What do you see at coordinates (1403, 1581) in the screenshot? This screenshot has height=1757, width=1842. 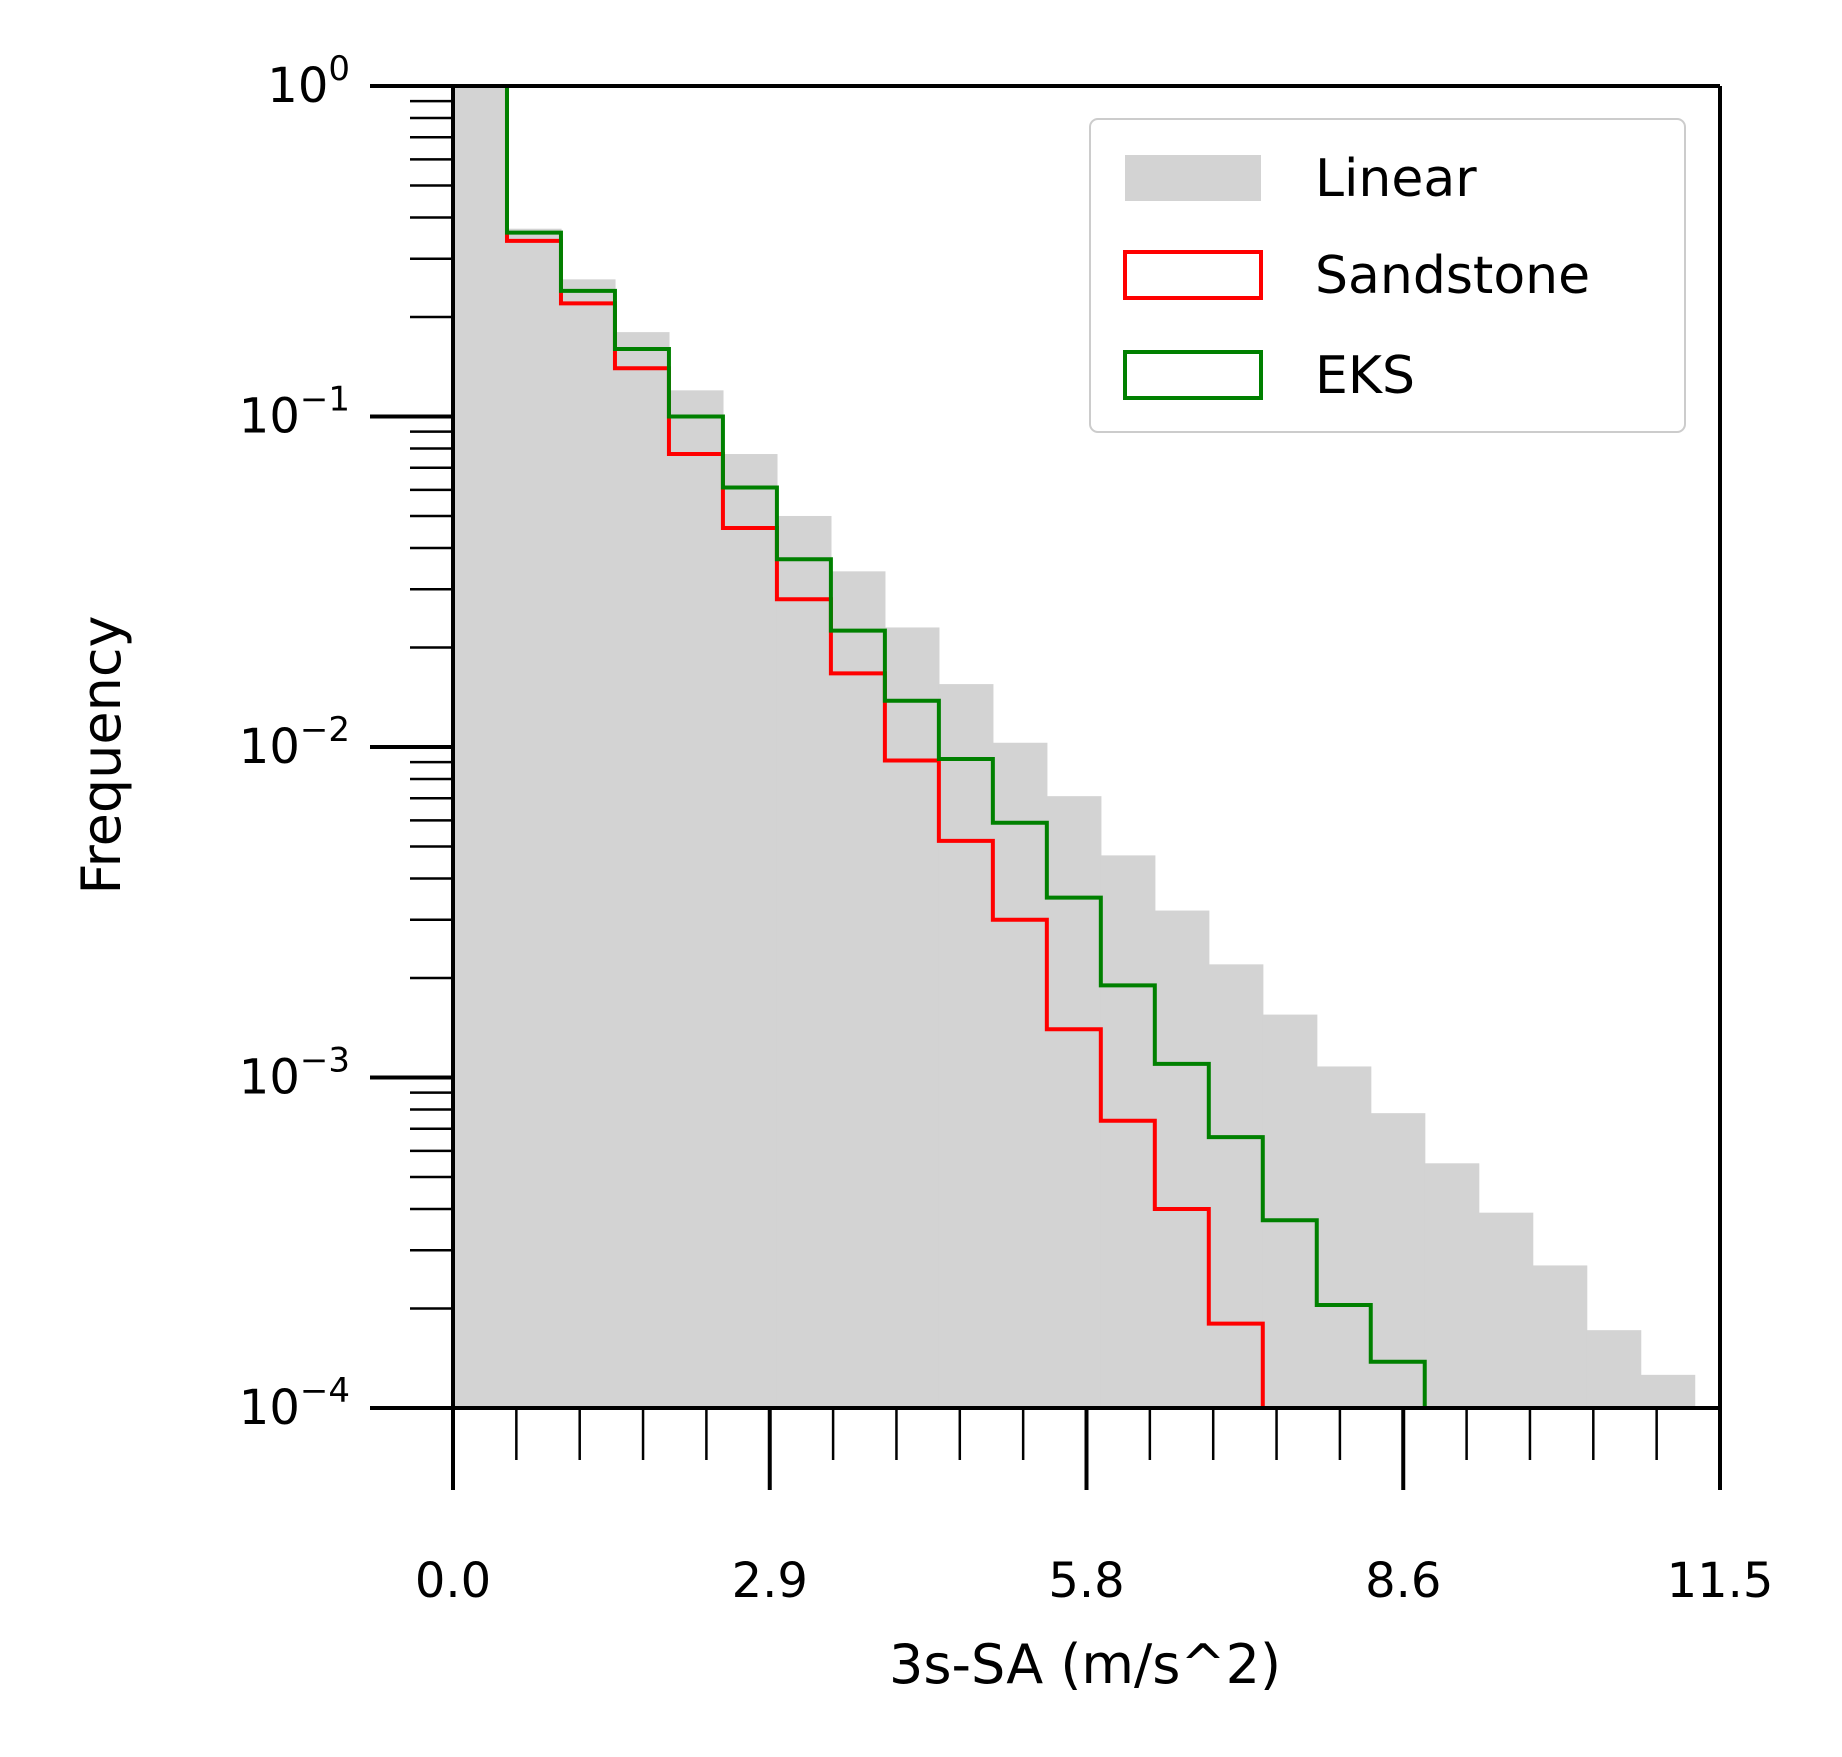 I see `x-tick-label: 8.6` at bounding box center [1403, 1581].